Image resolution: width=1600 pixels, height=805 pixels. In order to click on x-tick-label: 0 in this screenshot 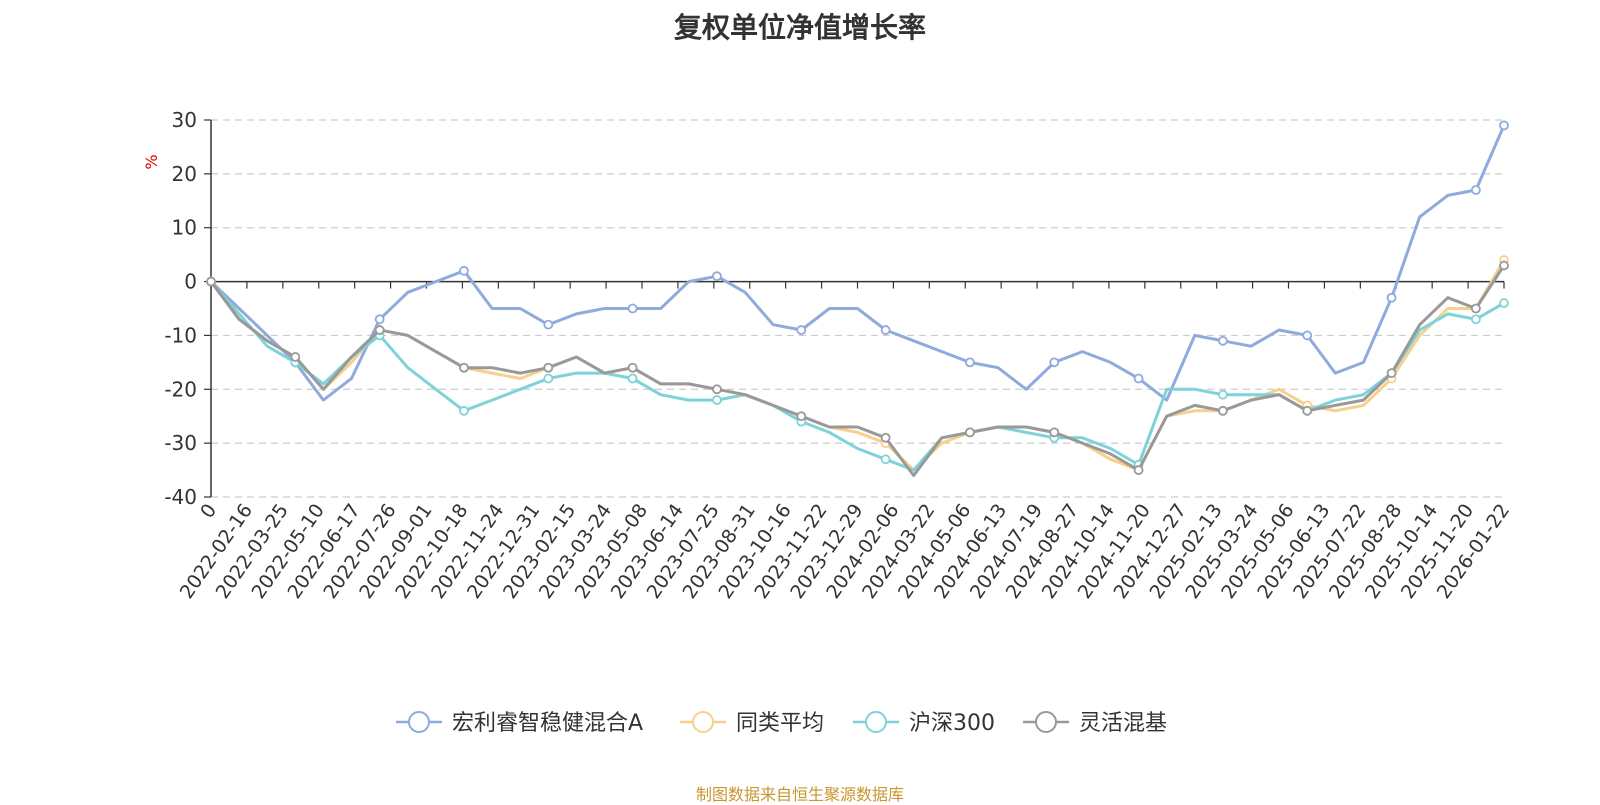, I will do `click(208, 511)`.